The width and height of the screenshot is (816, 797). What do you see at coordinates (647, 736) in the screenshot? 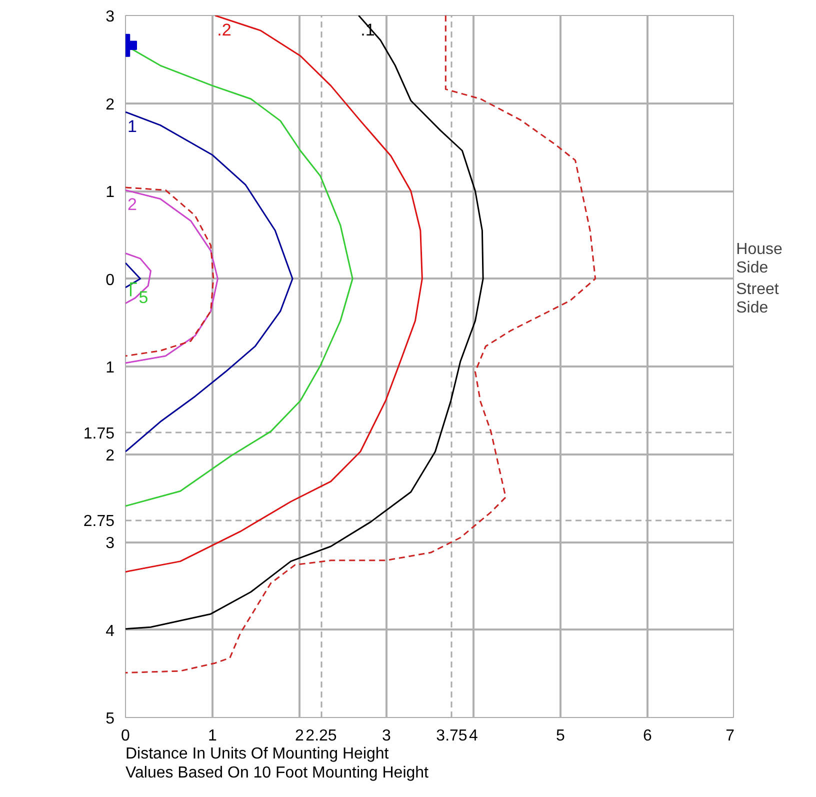
I see `x-tick-label: 6` at bounding box center [647, 736].